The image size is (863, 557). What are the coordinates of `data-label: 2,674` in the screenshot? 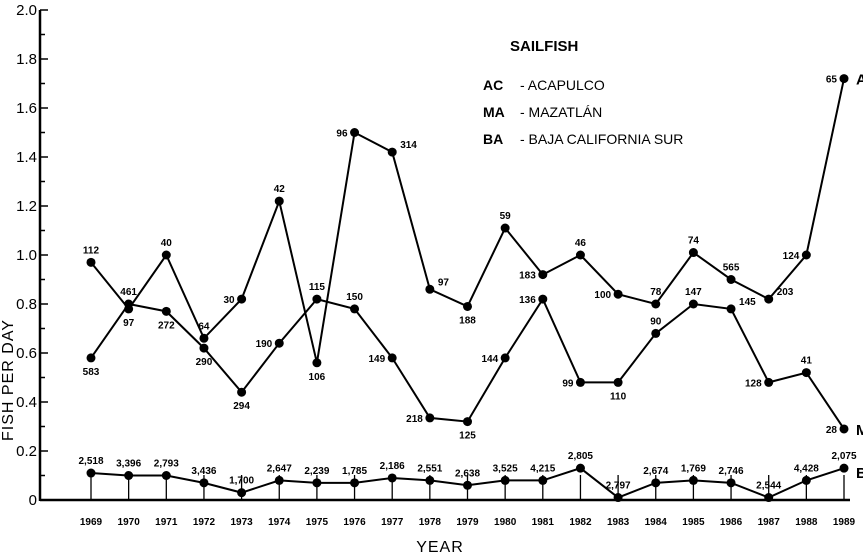 It's located at (655, 471).